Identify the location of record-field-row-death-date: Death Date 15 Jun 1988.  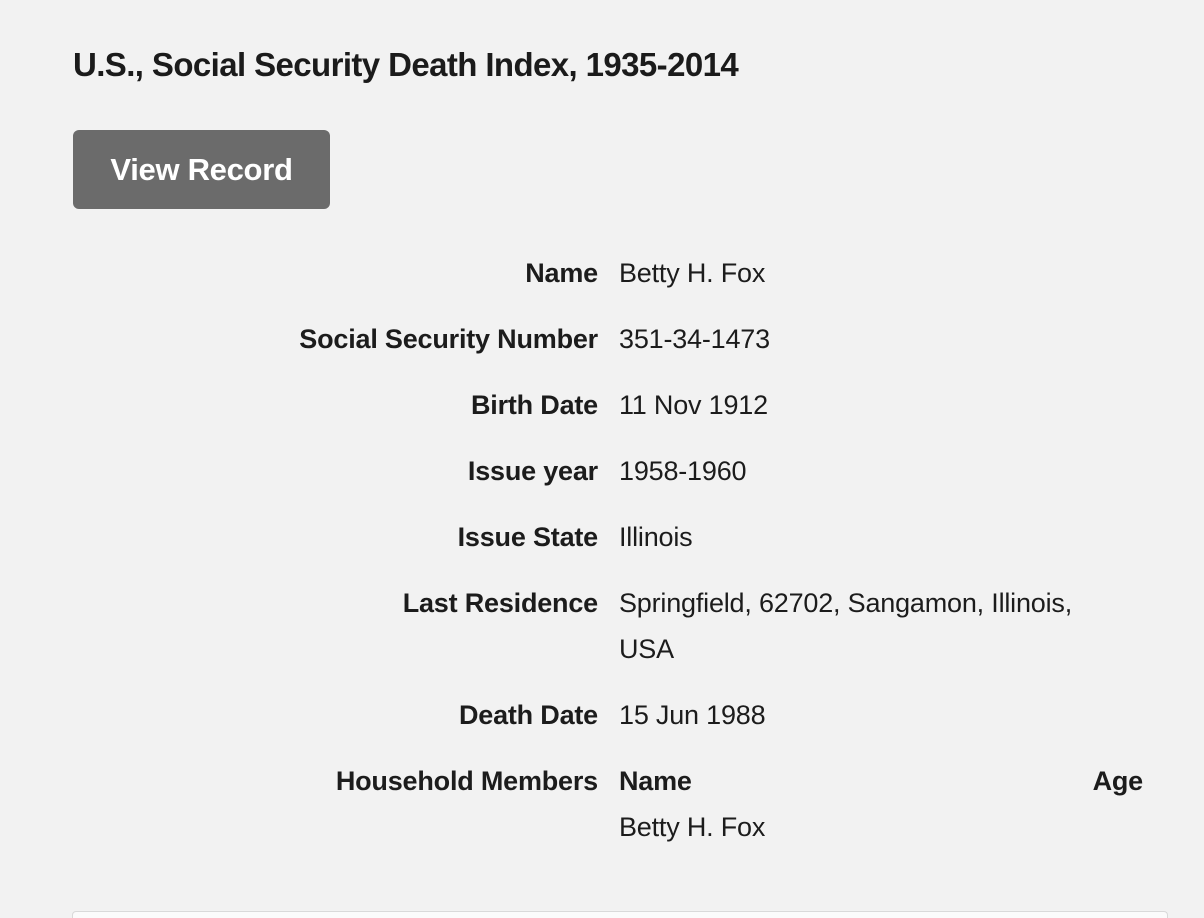
(620, 715).